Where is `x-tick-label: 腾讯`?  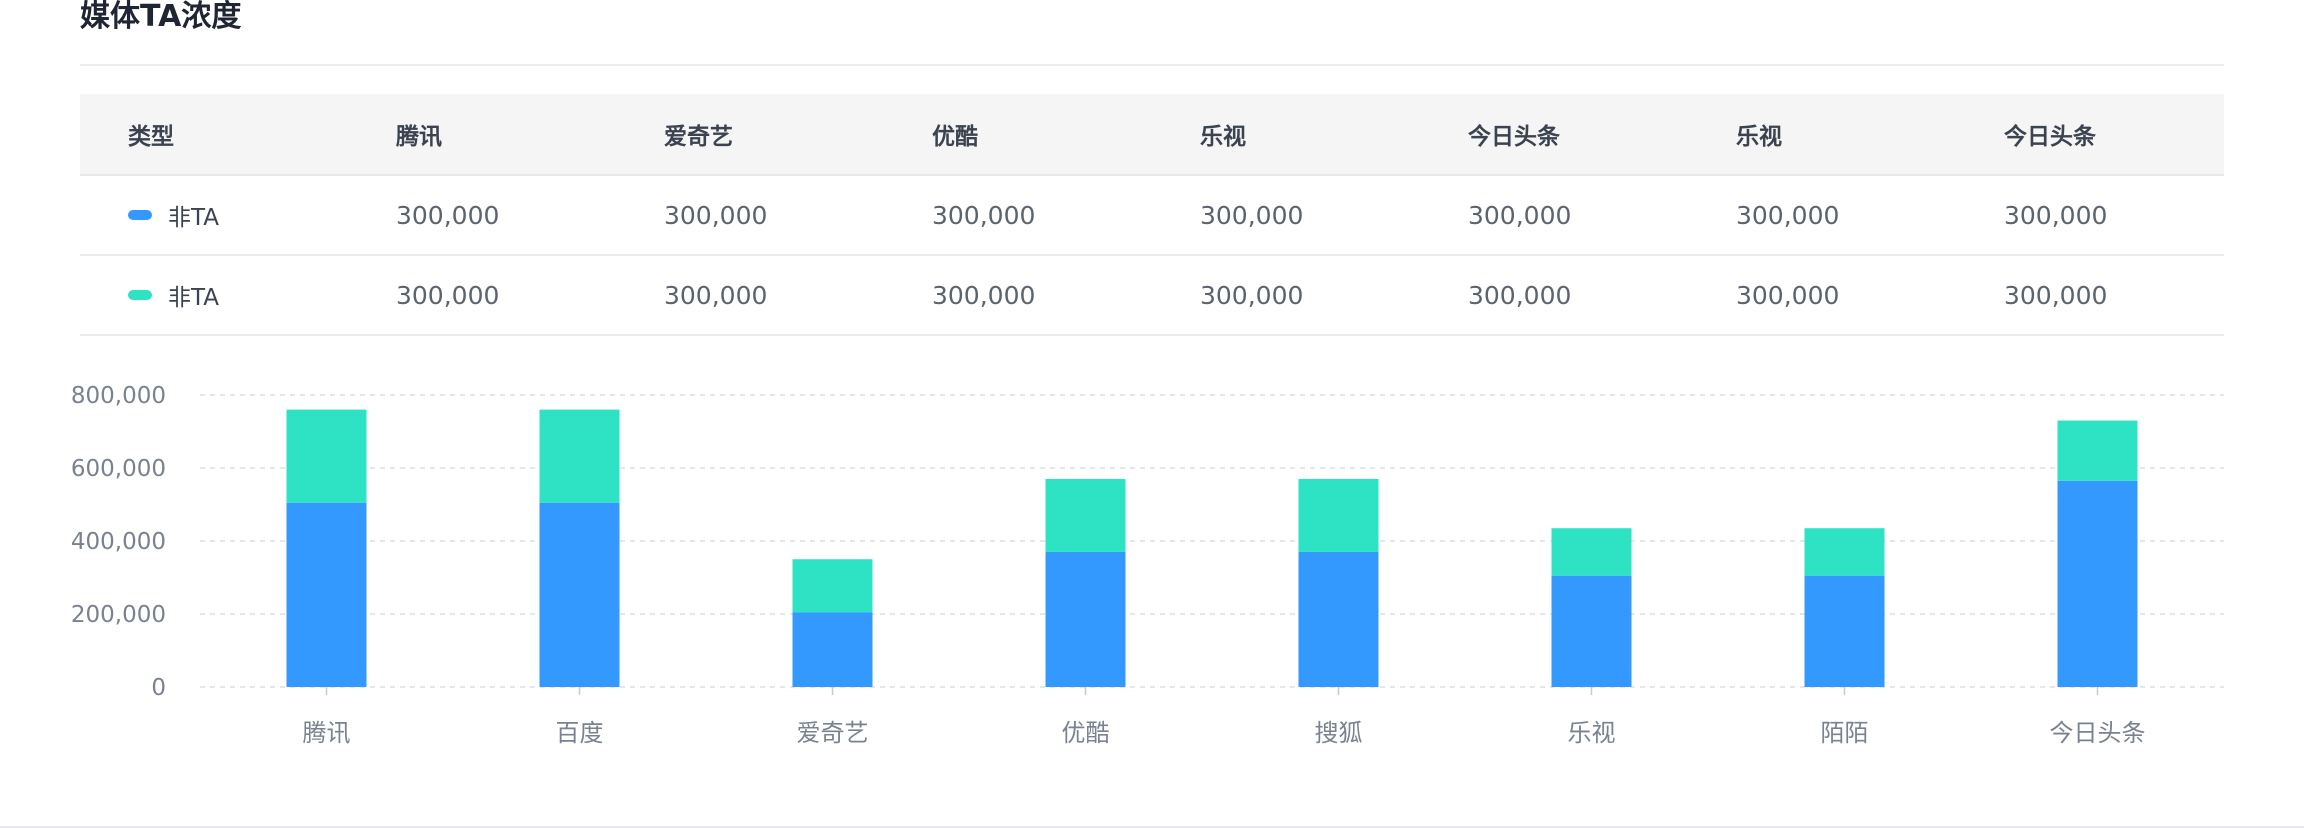
x-tick-label: 腾讯 is located at coordinates (327, 733).